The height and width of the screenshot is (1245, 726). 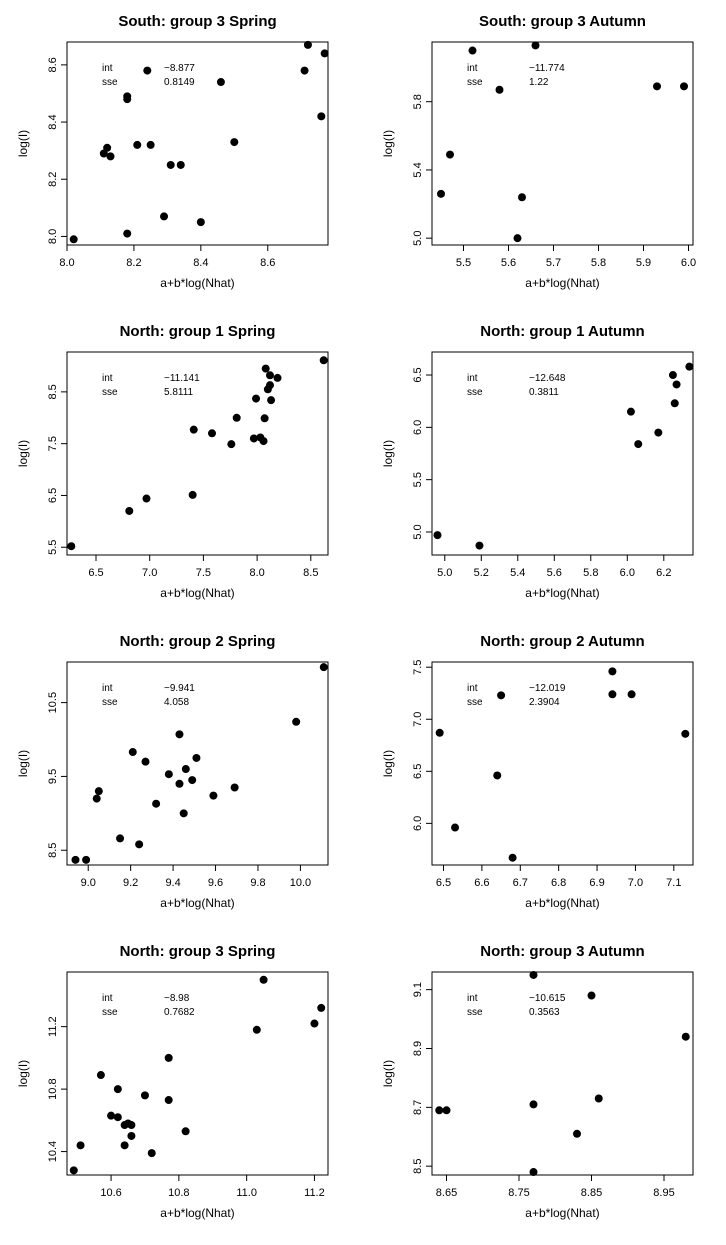 I want to click on chart-title: South: group 3 Spring, so click(x=197, y=21).